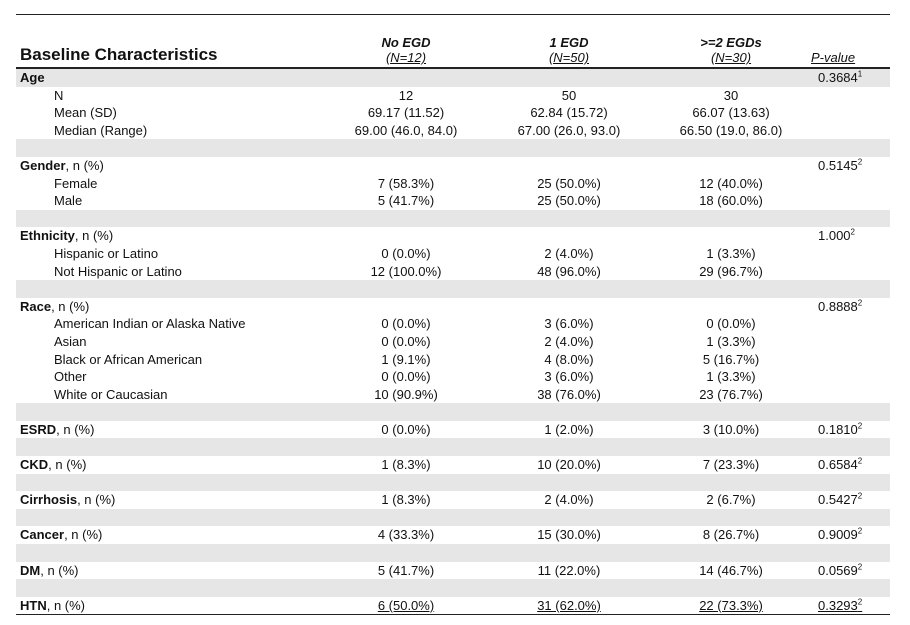 Image resolution: width=910 pixels, height=625 pixels. Describe the element at coordinates (569, 341) in the screenshot. I see `cell-1-egd: 2 (4.0%)` at that location.